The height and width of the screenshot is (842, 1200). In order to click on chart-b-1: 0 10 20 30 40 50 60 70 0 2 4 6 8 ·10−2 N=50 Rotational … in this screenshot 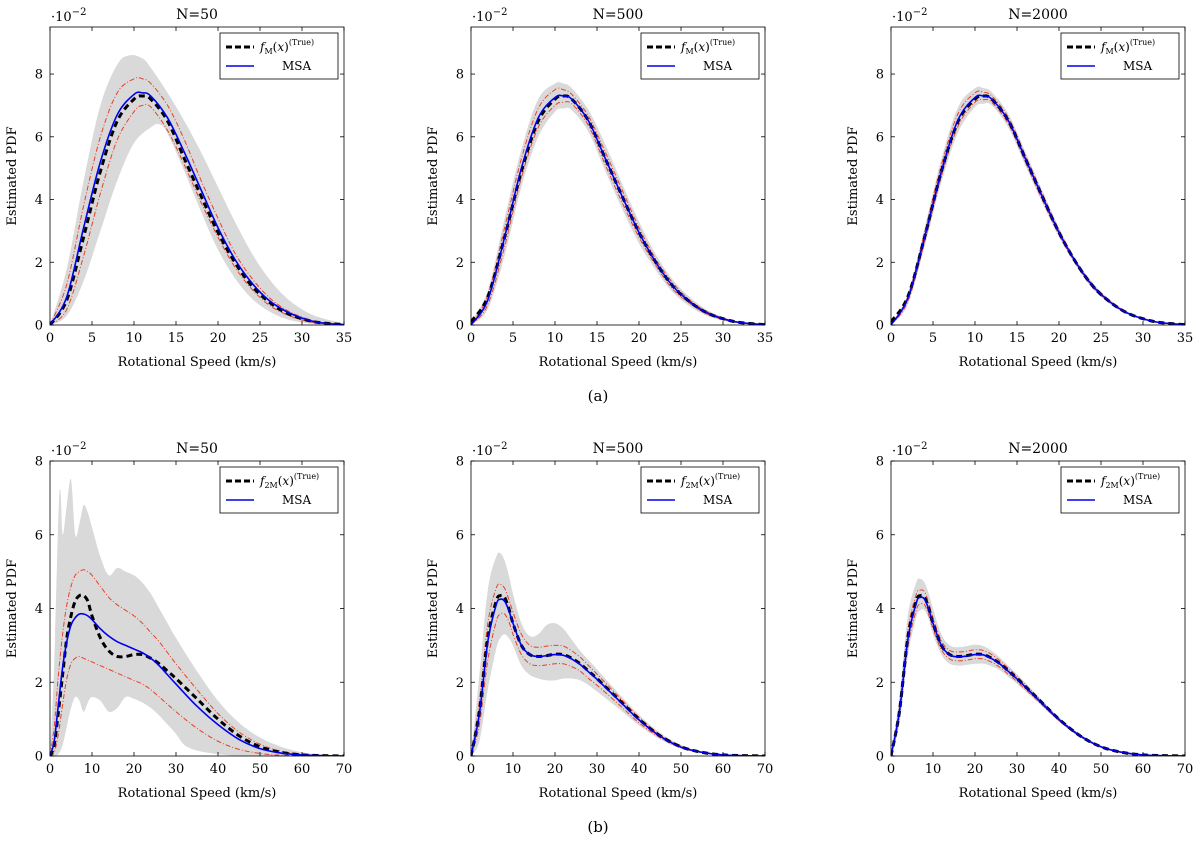, I will do `click(178, 621)`.